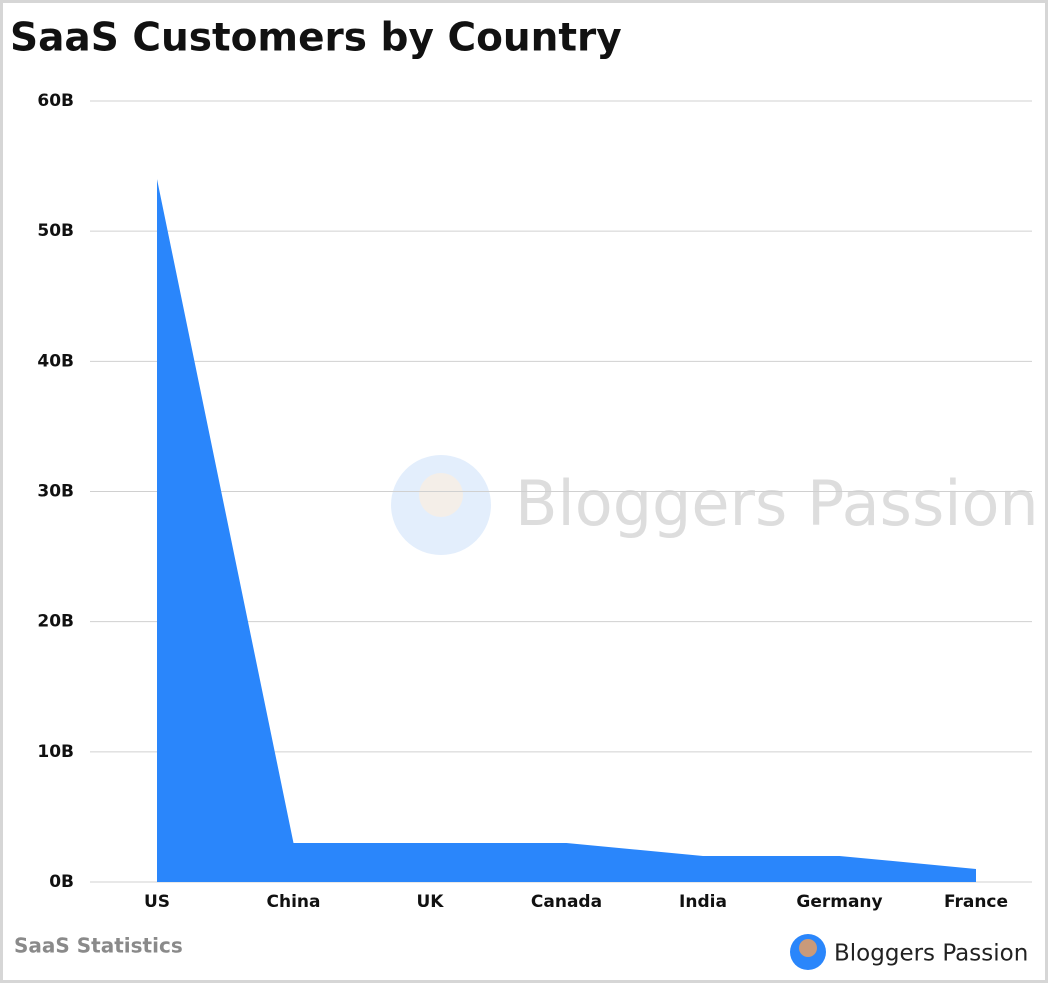  Describe the element at coordinates (777, 503) in the screenshot. I see `watermark-text: Bloggers Passion` at that location.